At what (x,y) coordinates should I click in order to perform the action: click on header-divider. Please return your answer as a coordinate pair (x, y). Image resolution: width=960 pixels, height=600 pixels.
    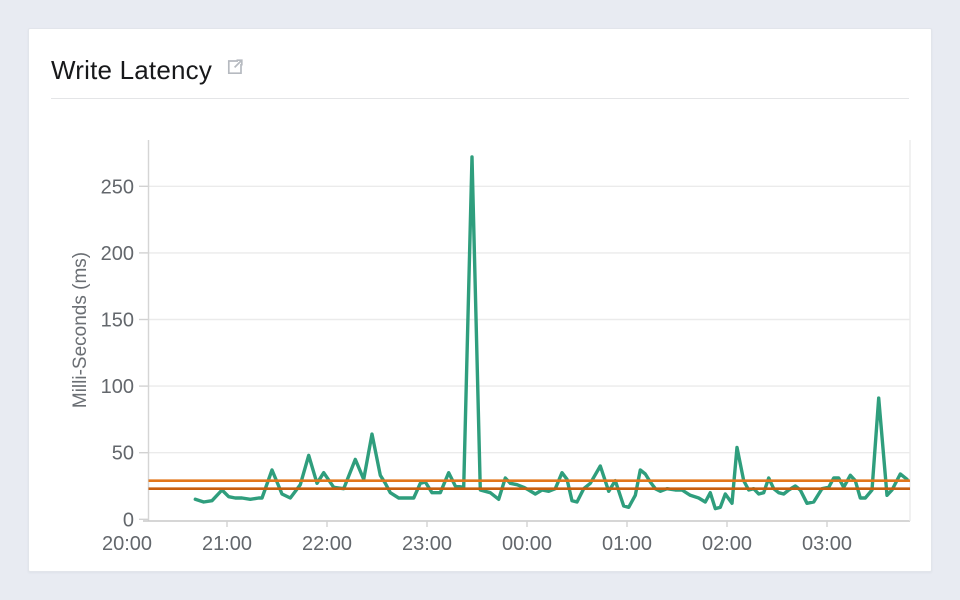
    Looking at the image, I should click on (480, 98).